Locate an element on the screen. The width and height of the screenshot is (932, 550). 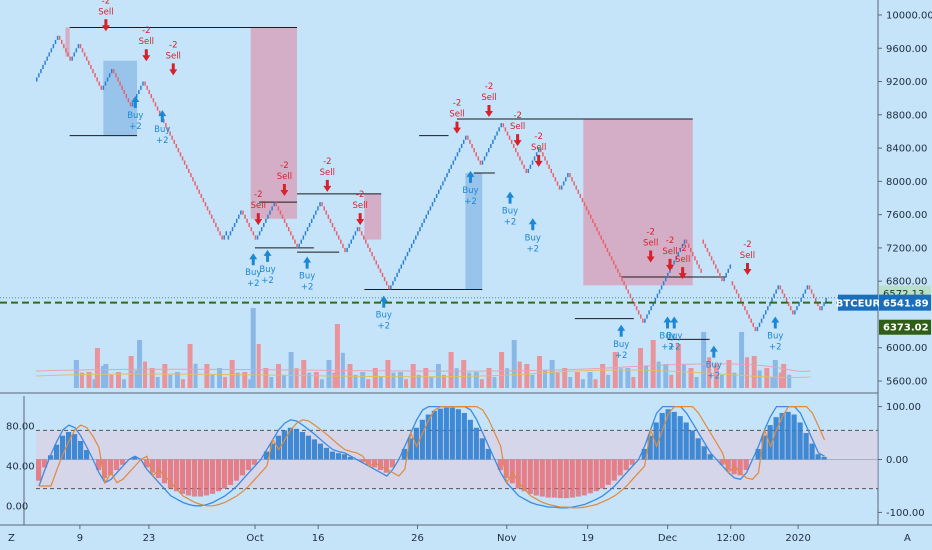
buy-signal-label: Buy is located at coordinates (510, 212).